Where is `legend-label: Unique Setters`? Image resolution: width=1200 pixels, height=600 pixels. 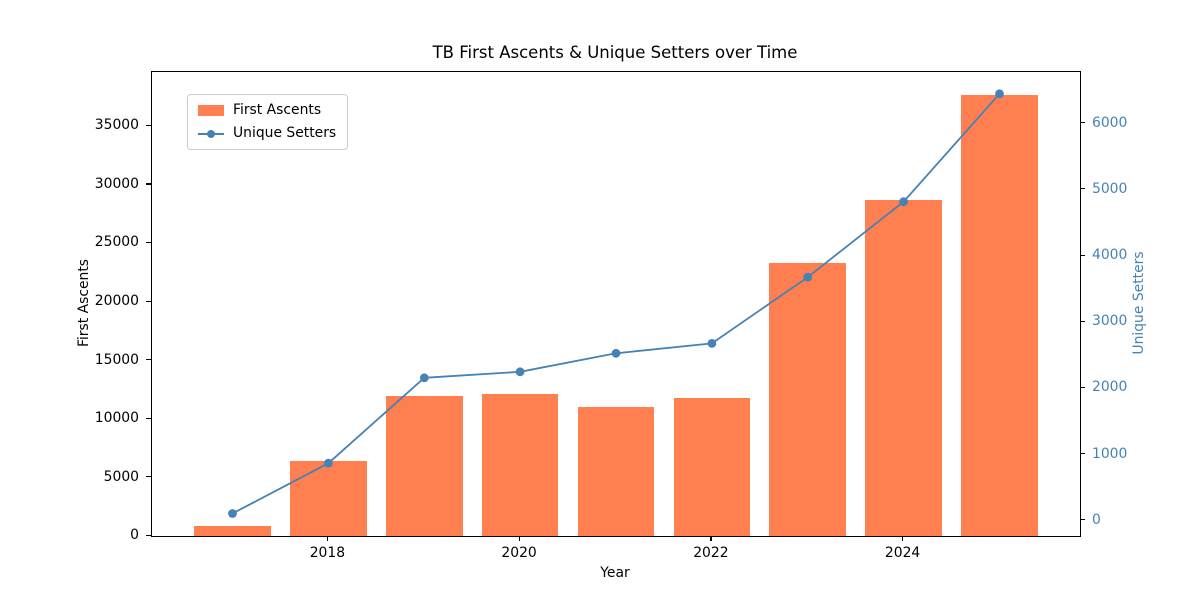 legend-label: Unique Setters is located at coordinates (285, 133).